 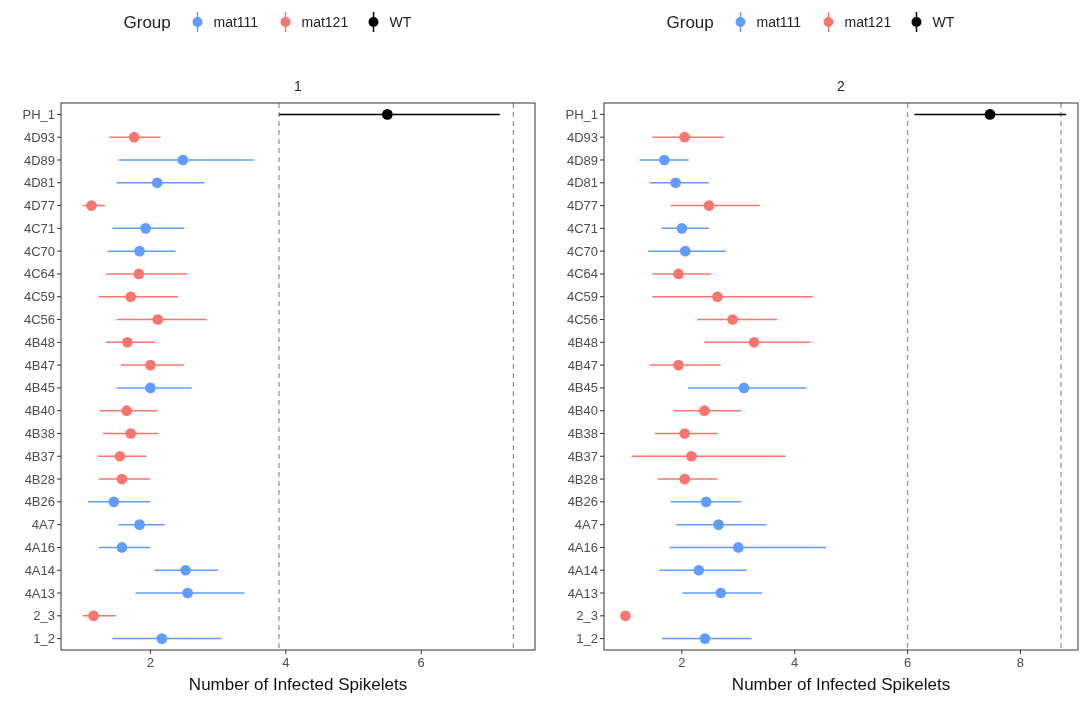 I want to click on y-tick-label: 4B37, so click(x=39, y=456).